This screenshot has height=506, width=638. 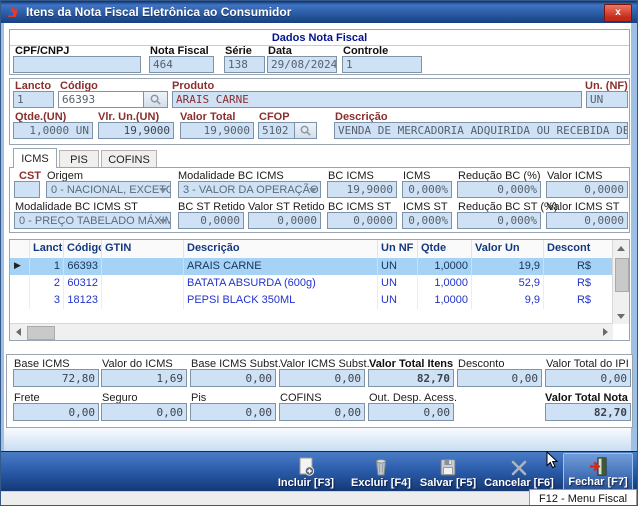 What do you see at coordinates (621, 316) in the screenshot?
I see `scroll-down-icon` at bounding box center [621, 316].